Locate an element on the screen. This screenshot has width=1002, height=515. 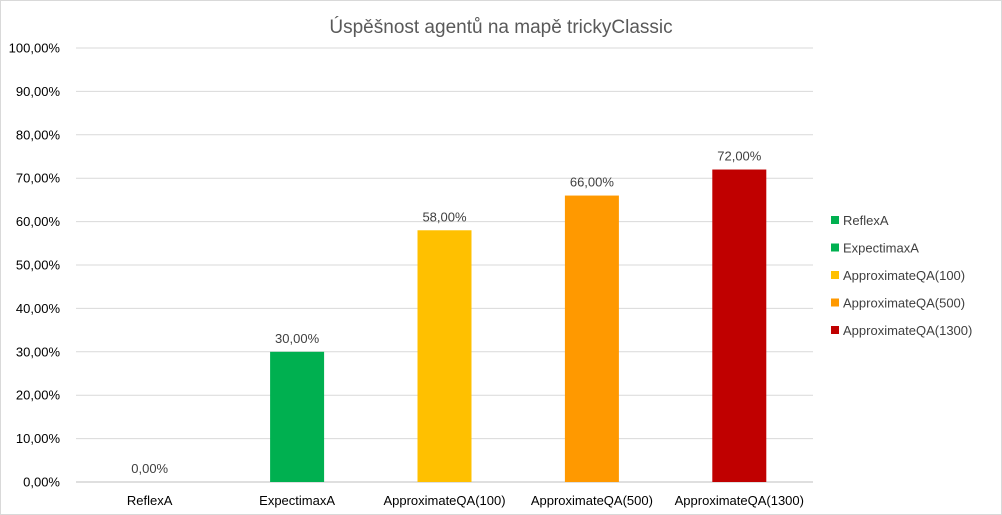
y-tick-label: 0,00% is located at coordinates (41, 482).